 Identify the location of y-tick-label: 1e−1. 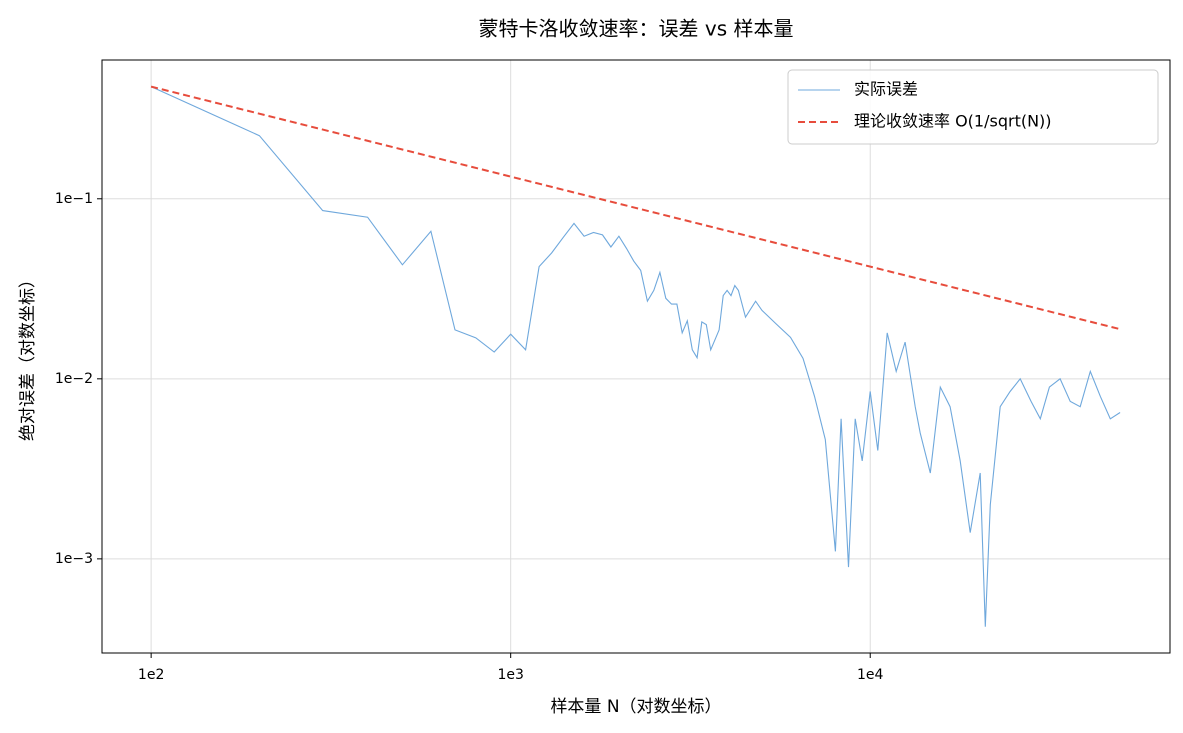
(74, 199).